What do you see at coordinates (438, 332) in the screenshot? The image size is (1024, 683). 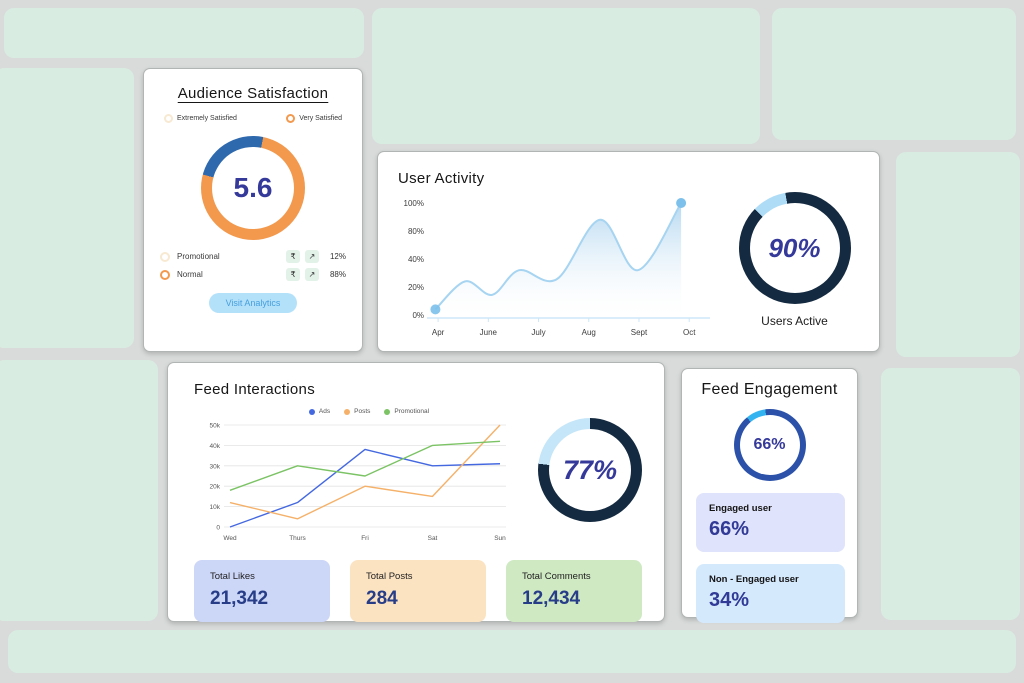 I see `svg-text: Apr` at bounding box center [438, 332].